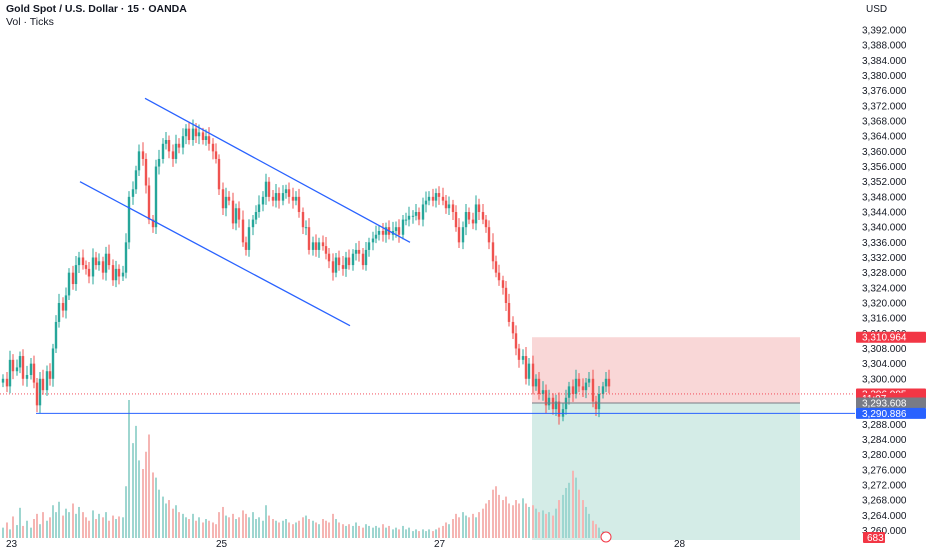 The image size is (932, 550). What do you see at coordinates (680, 544) in the screenshot?
I see `time-tick-label: 28` at bounding box center [680, 544].